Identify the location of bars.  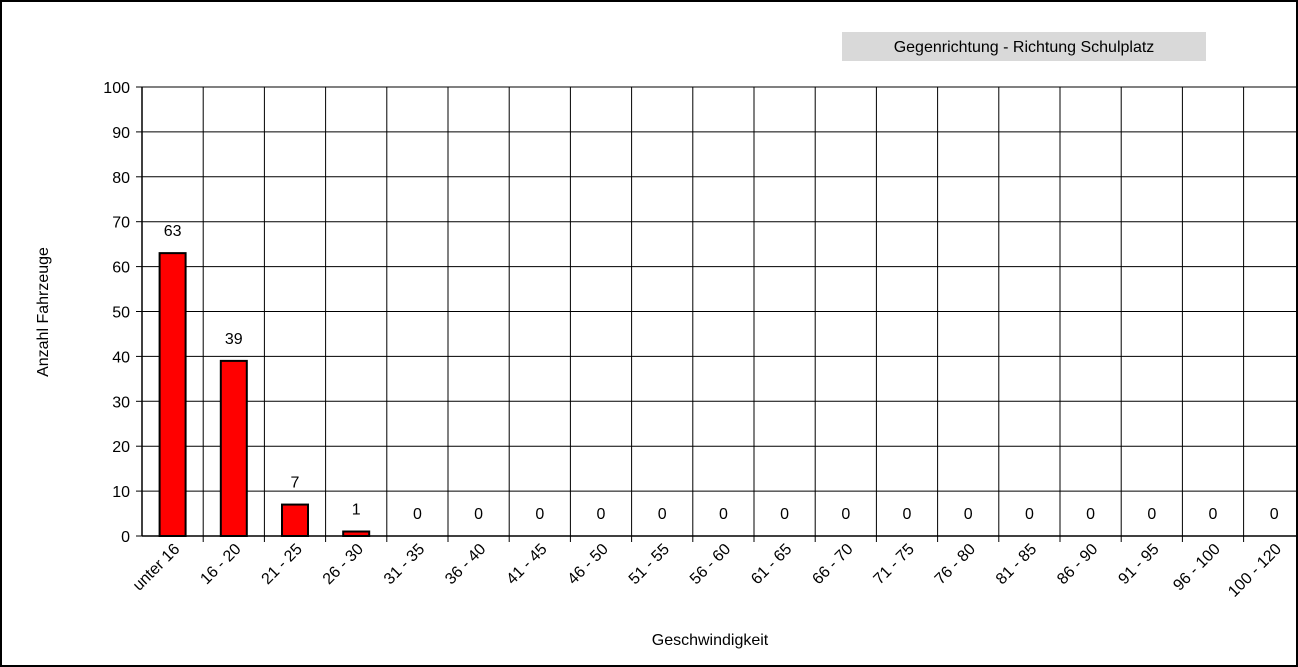
(264, 395).